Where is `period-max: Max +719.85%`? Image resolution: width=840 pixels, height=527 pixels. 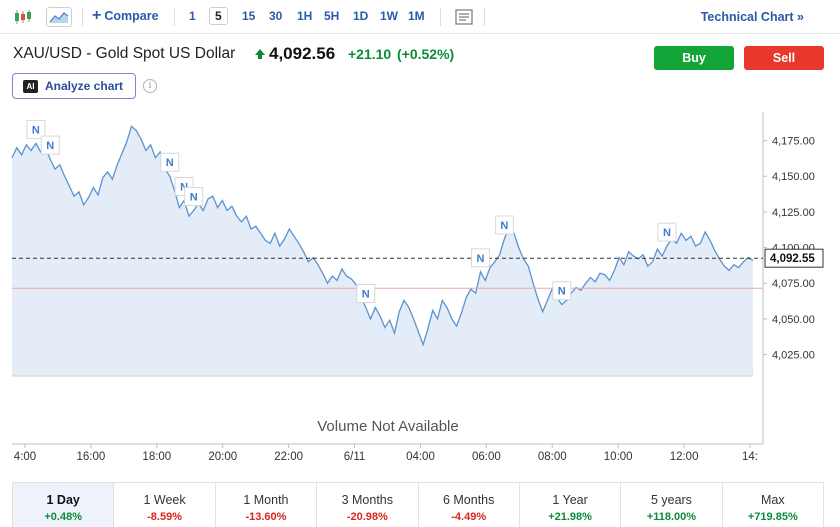 period-max: Max +719.85% is located at coordinates (773, 505).